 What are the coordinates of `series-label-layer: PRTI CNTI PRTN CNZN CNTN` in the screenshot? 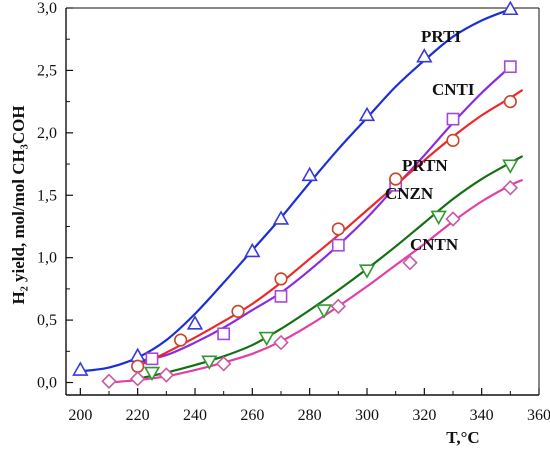 It's located at (430, 140).